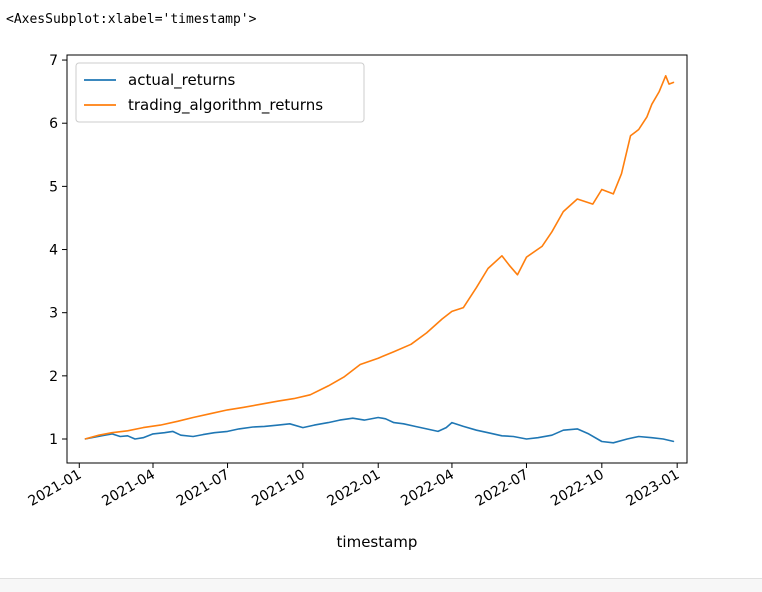  I want to click on y-tick-label: 3, so click(53, 314).